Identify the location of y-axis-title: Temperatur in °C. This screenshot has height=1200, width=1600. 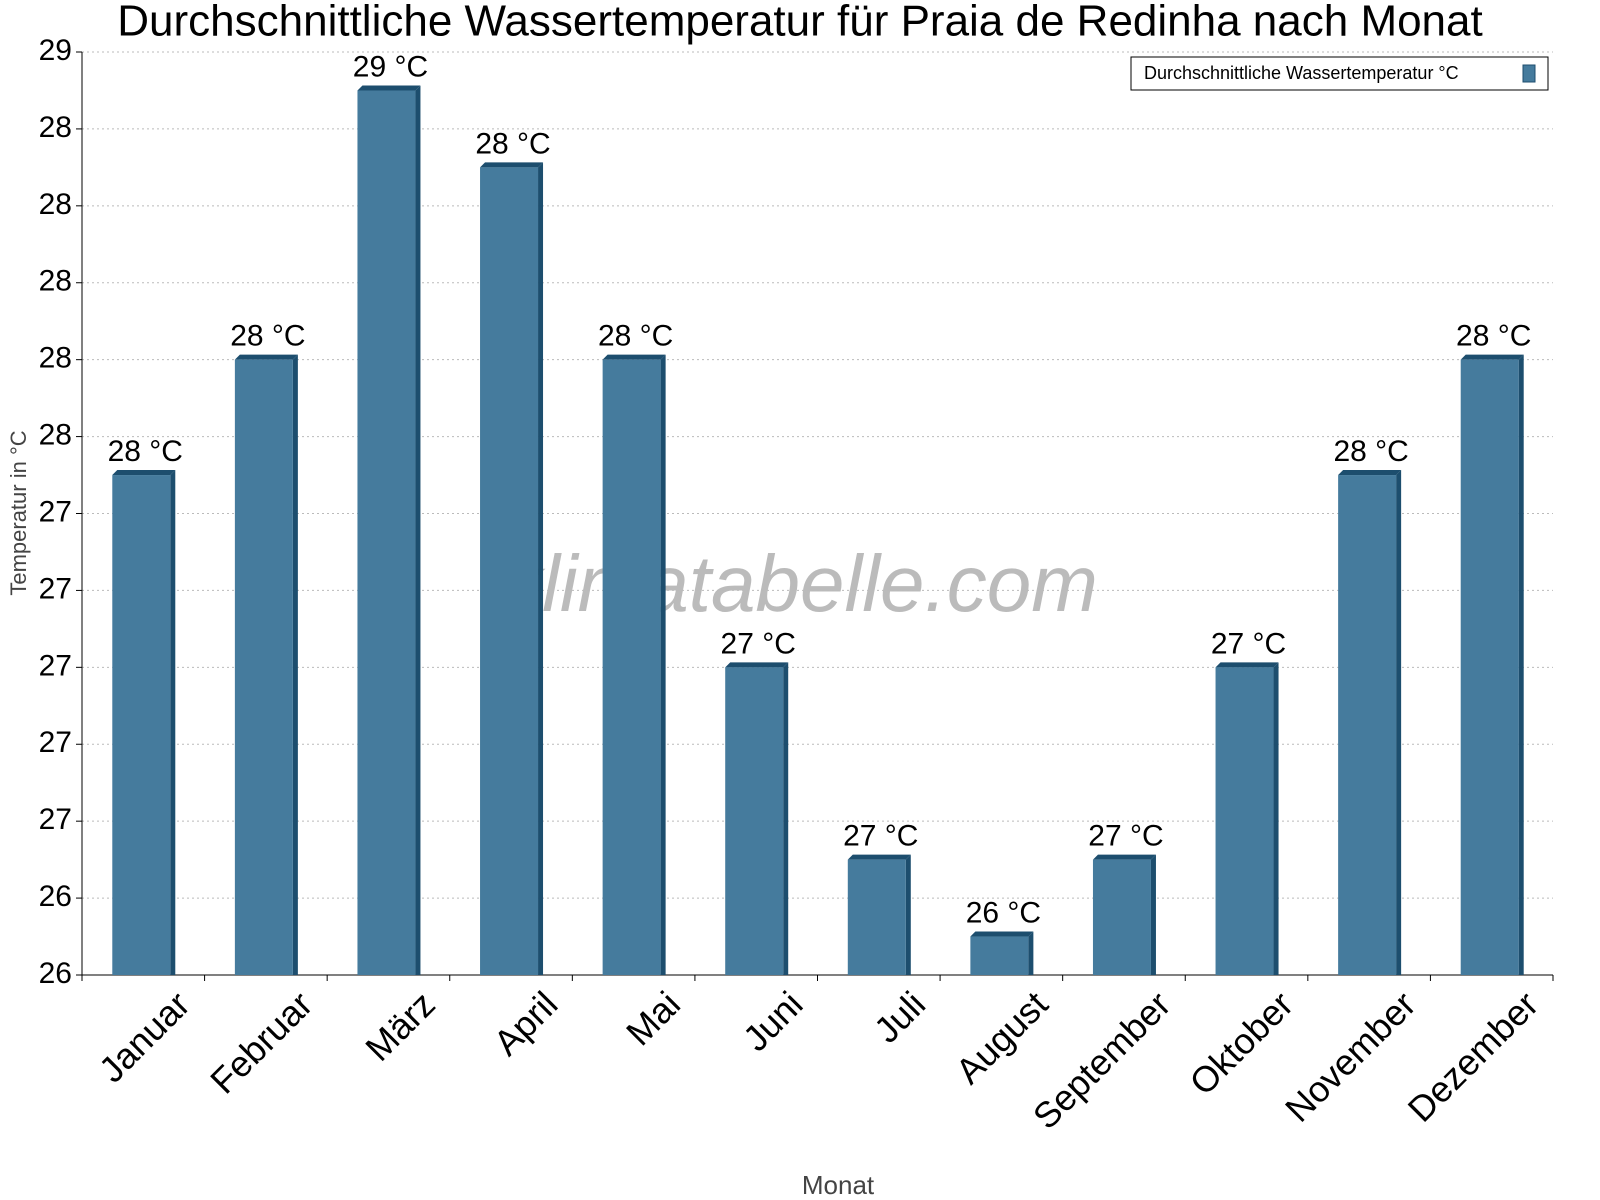
(18, 512).